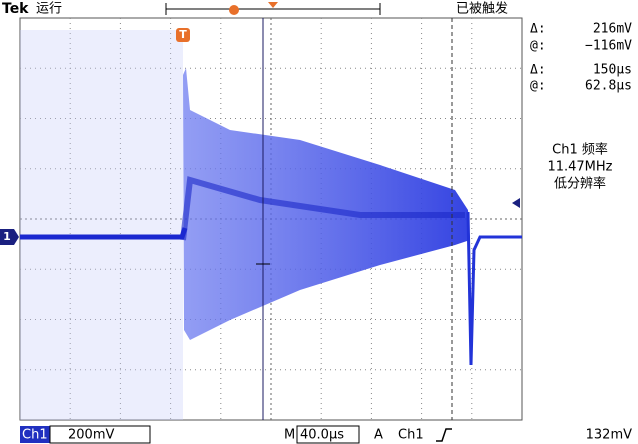 The image size is (638, 444). What do you see at coordinates (234, 10) in the screenshot?
I see `trigger-pos-icon` at bounding box center [234, 10].